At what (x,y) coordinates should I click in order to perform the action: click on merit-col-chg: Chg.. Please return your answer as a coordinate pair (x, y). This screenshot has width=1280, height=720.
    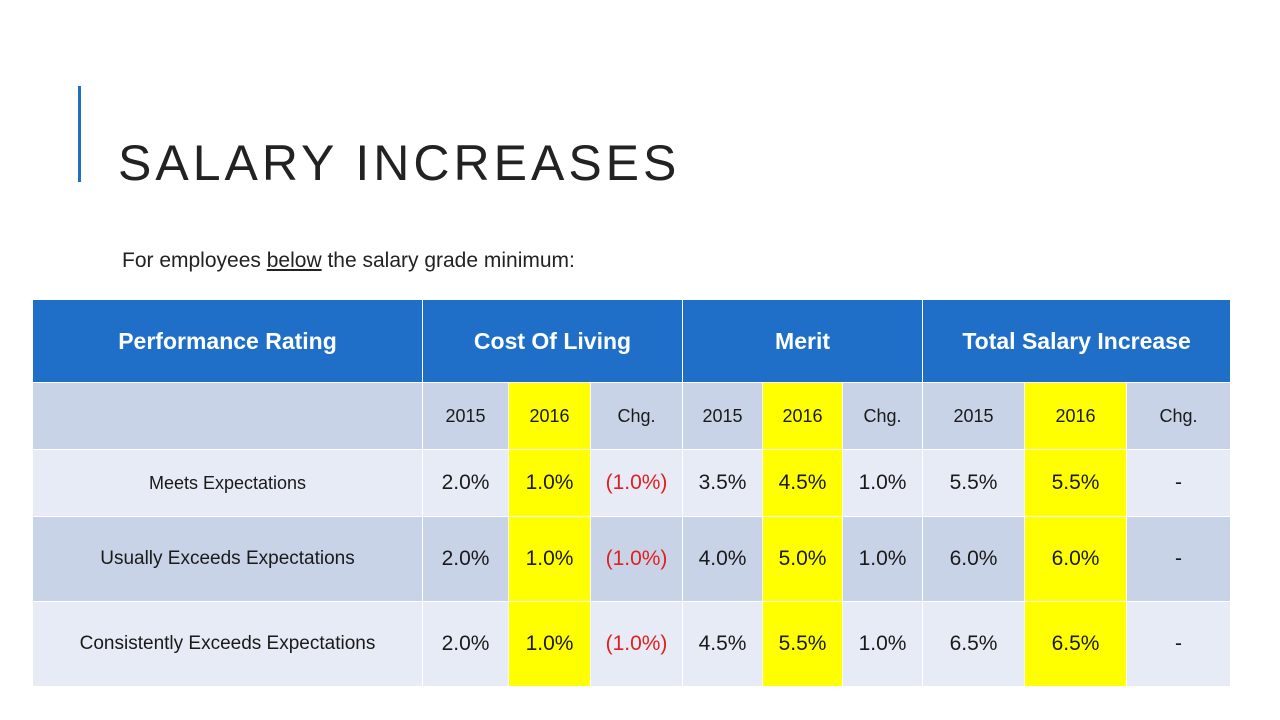
    Looking at the image, I should click on (883, 416).